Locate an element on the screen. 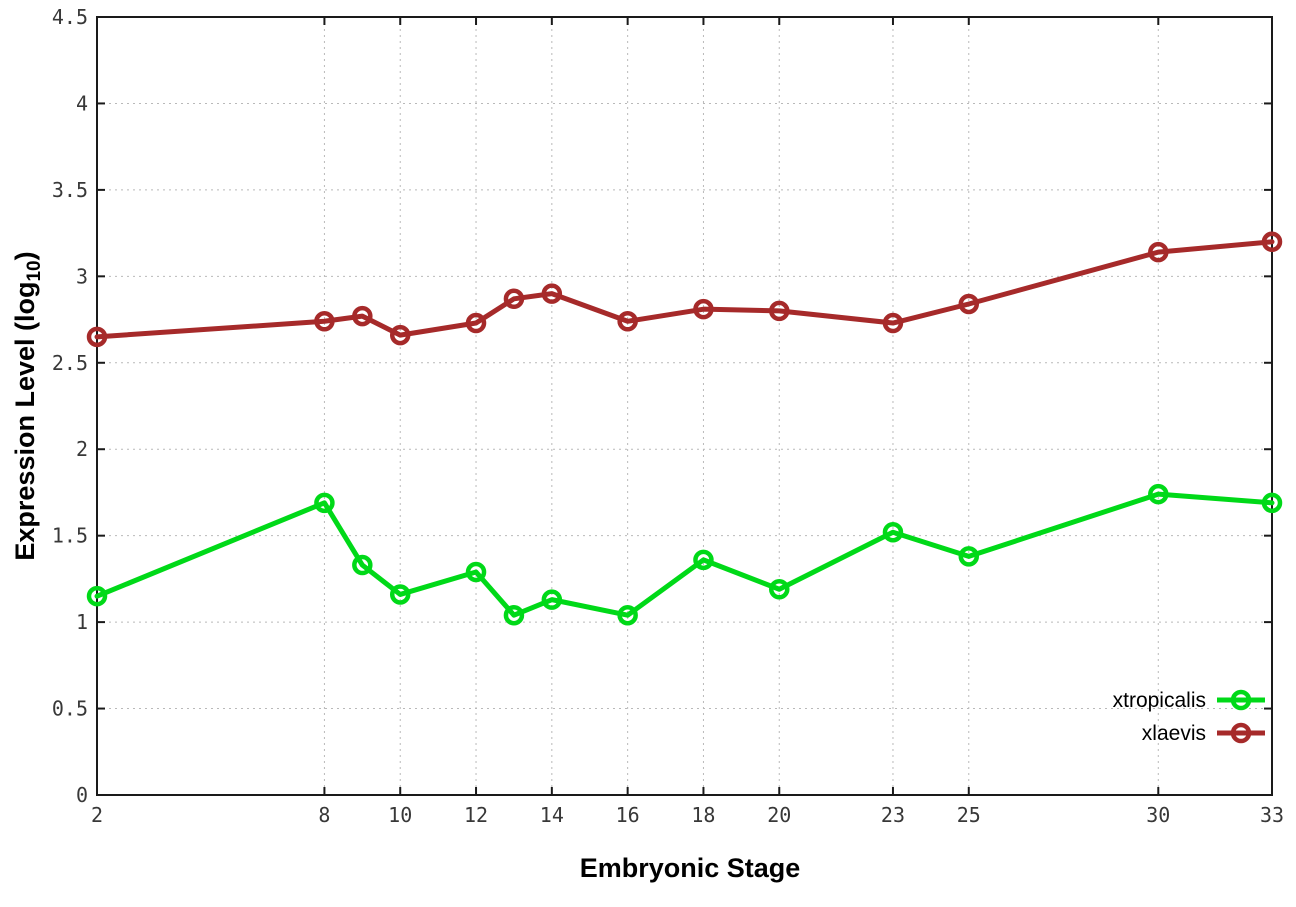  y-tick-label: 2.5 is located at coordinates (70, 363).